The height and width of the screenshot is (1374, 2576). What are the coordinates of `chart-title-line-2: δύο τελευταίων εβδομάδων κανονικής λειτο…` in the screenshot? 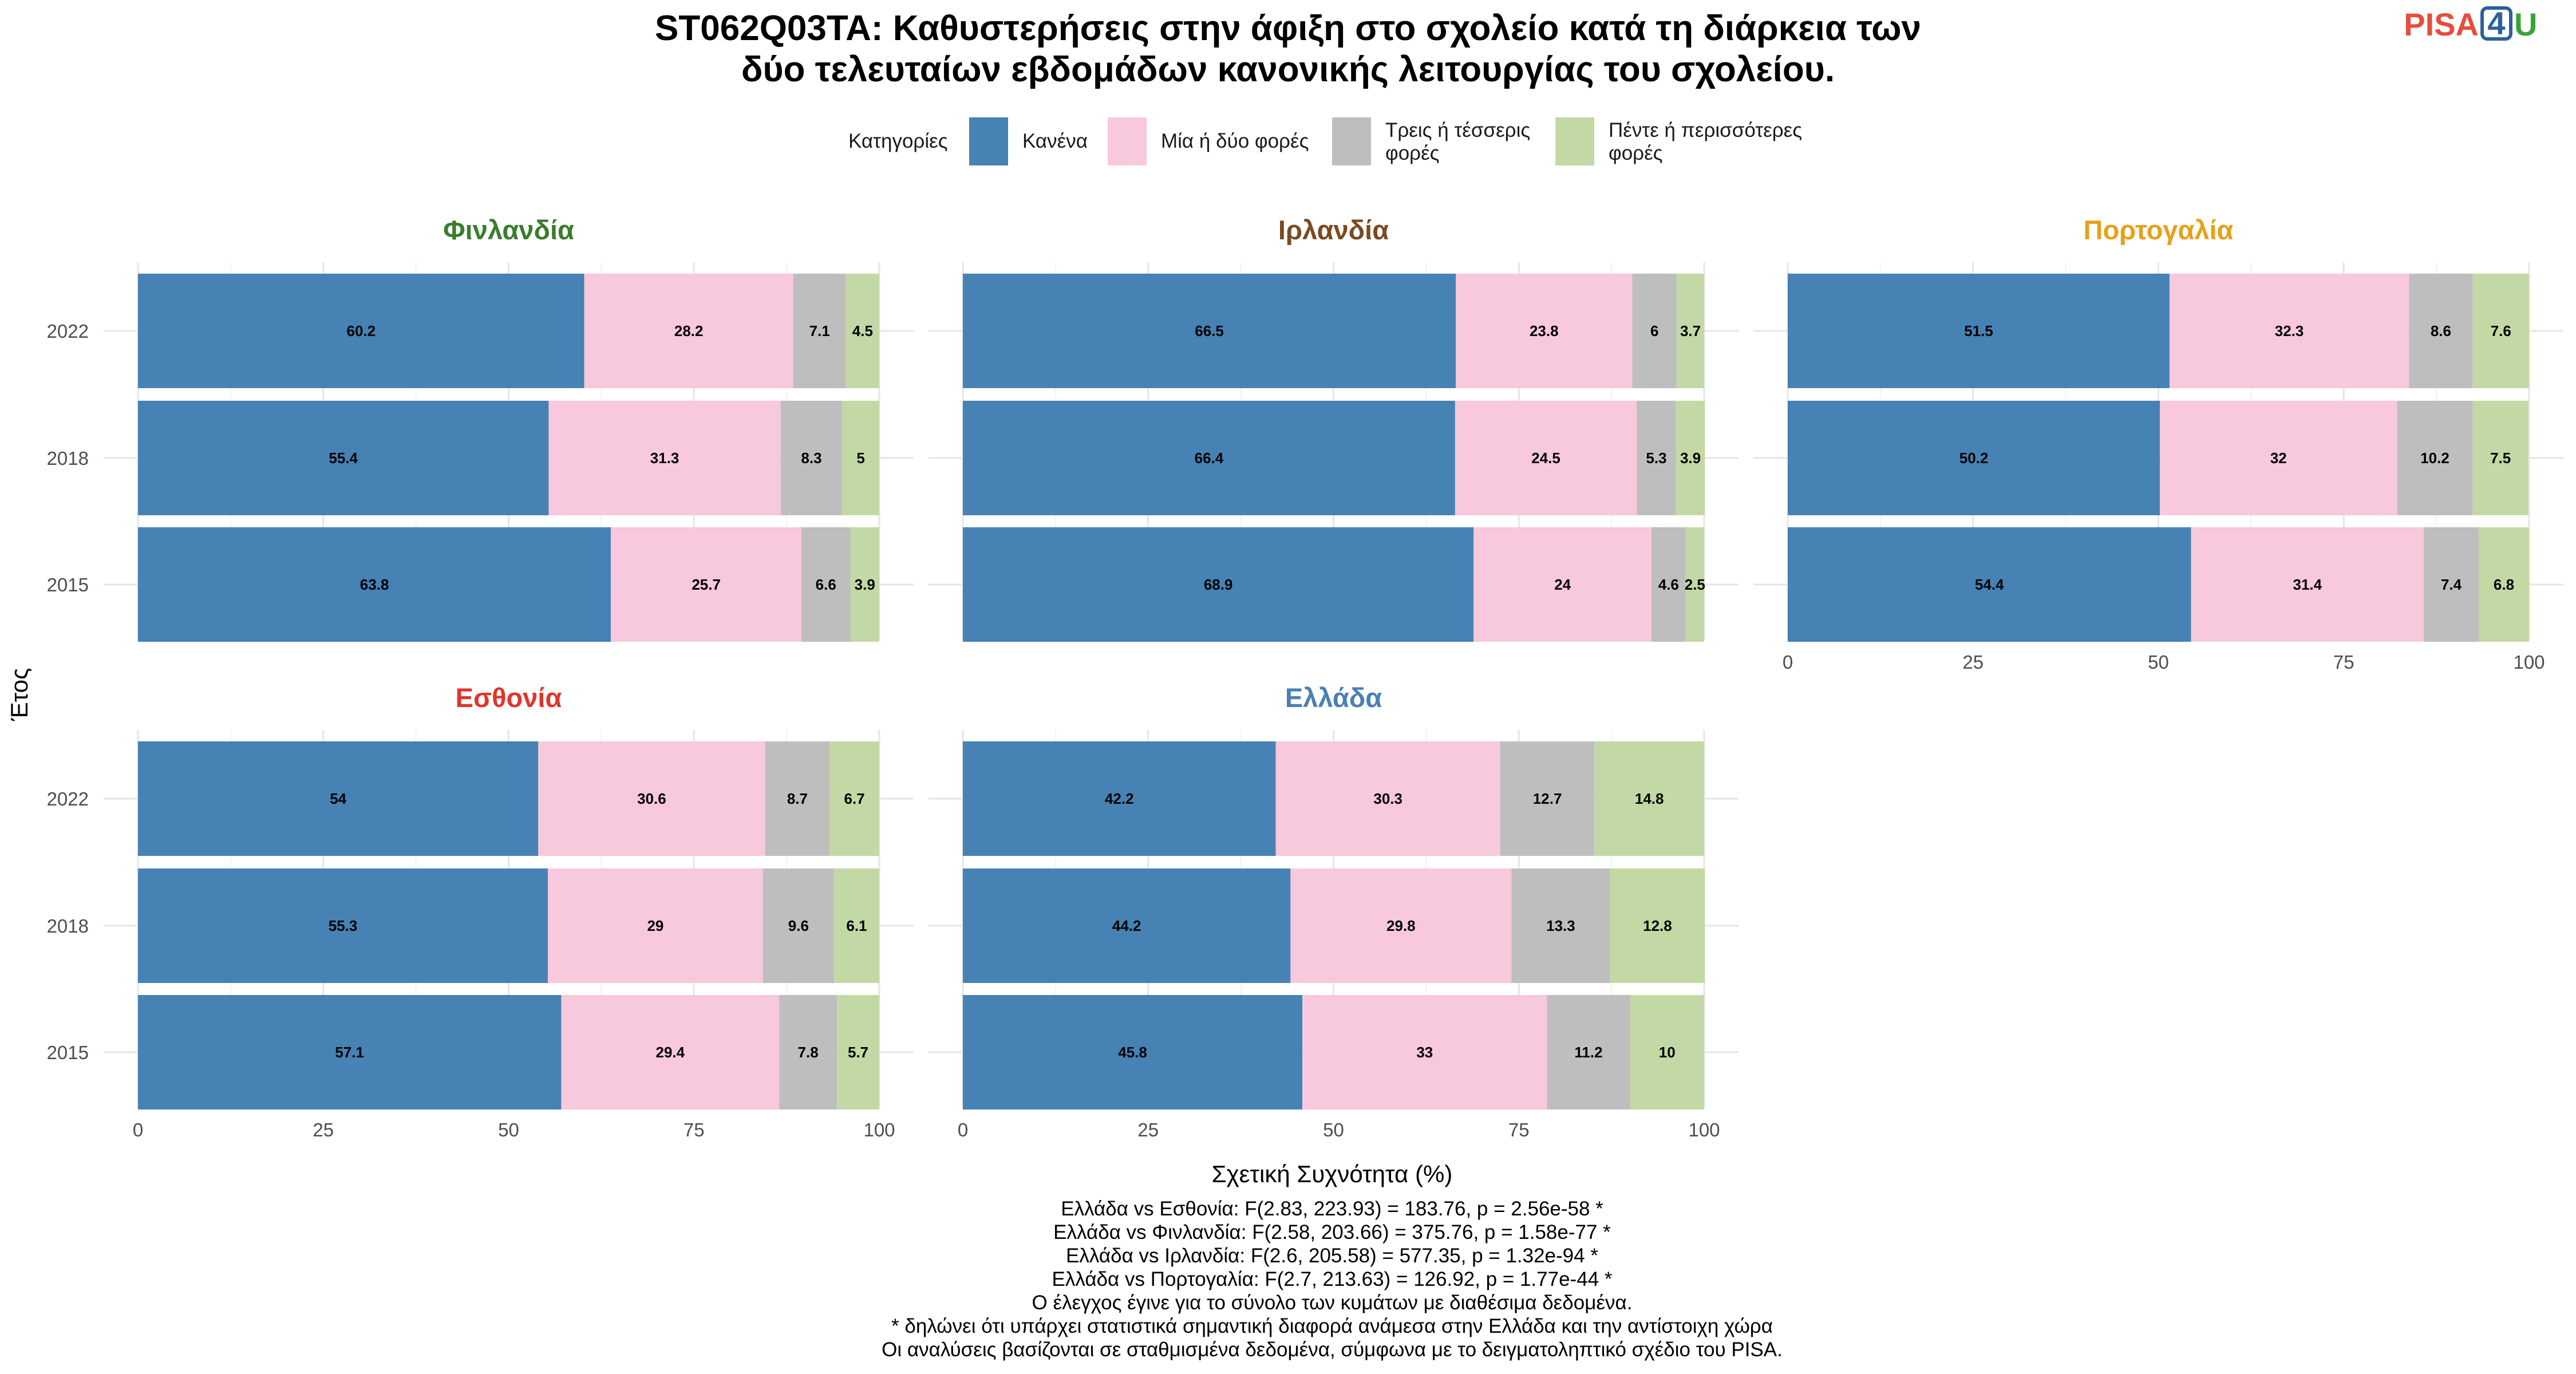 It's located at (1288, 69).